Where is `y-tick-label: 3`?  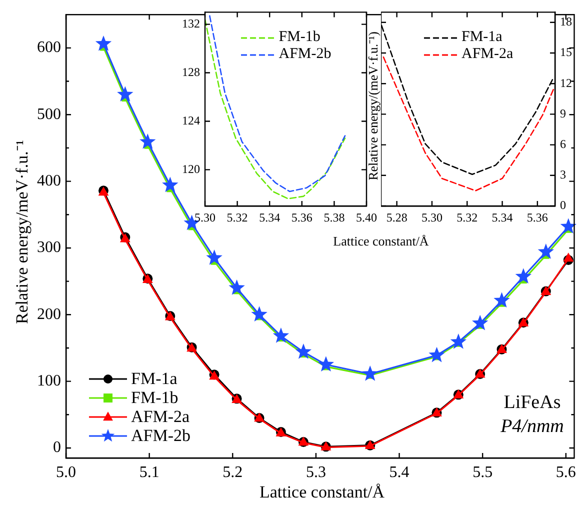
y-tick-label: 3 is located at coordinates (563, 175).